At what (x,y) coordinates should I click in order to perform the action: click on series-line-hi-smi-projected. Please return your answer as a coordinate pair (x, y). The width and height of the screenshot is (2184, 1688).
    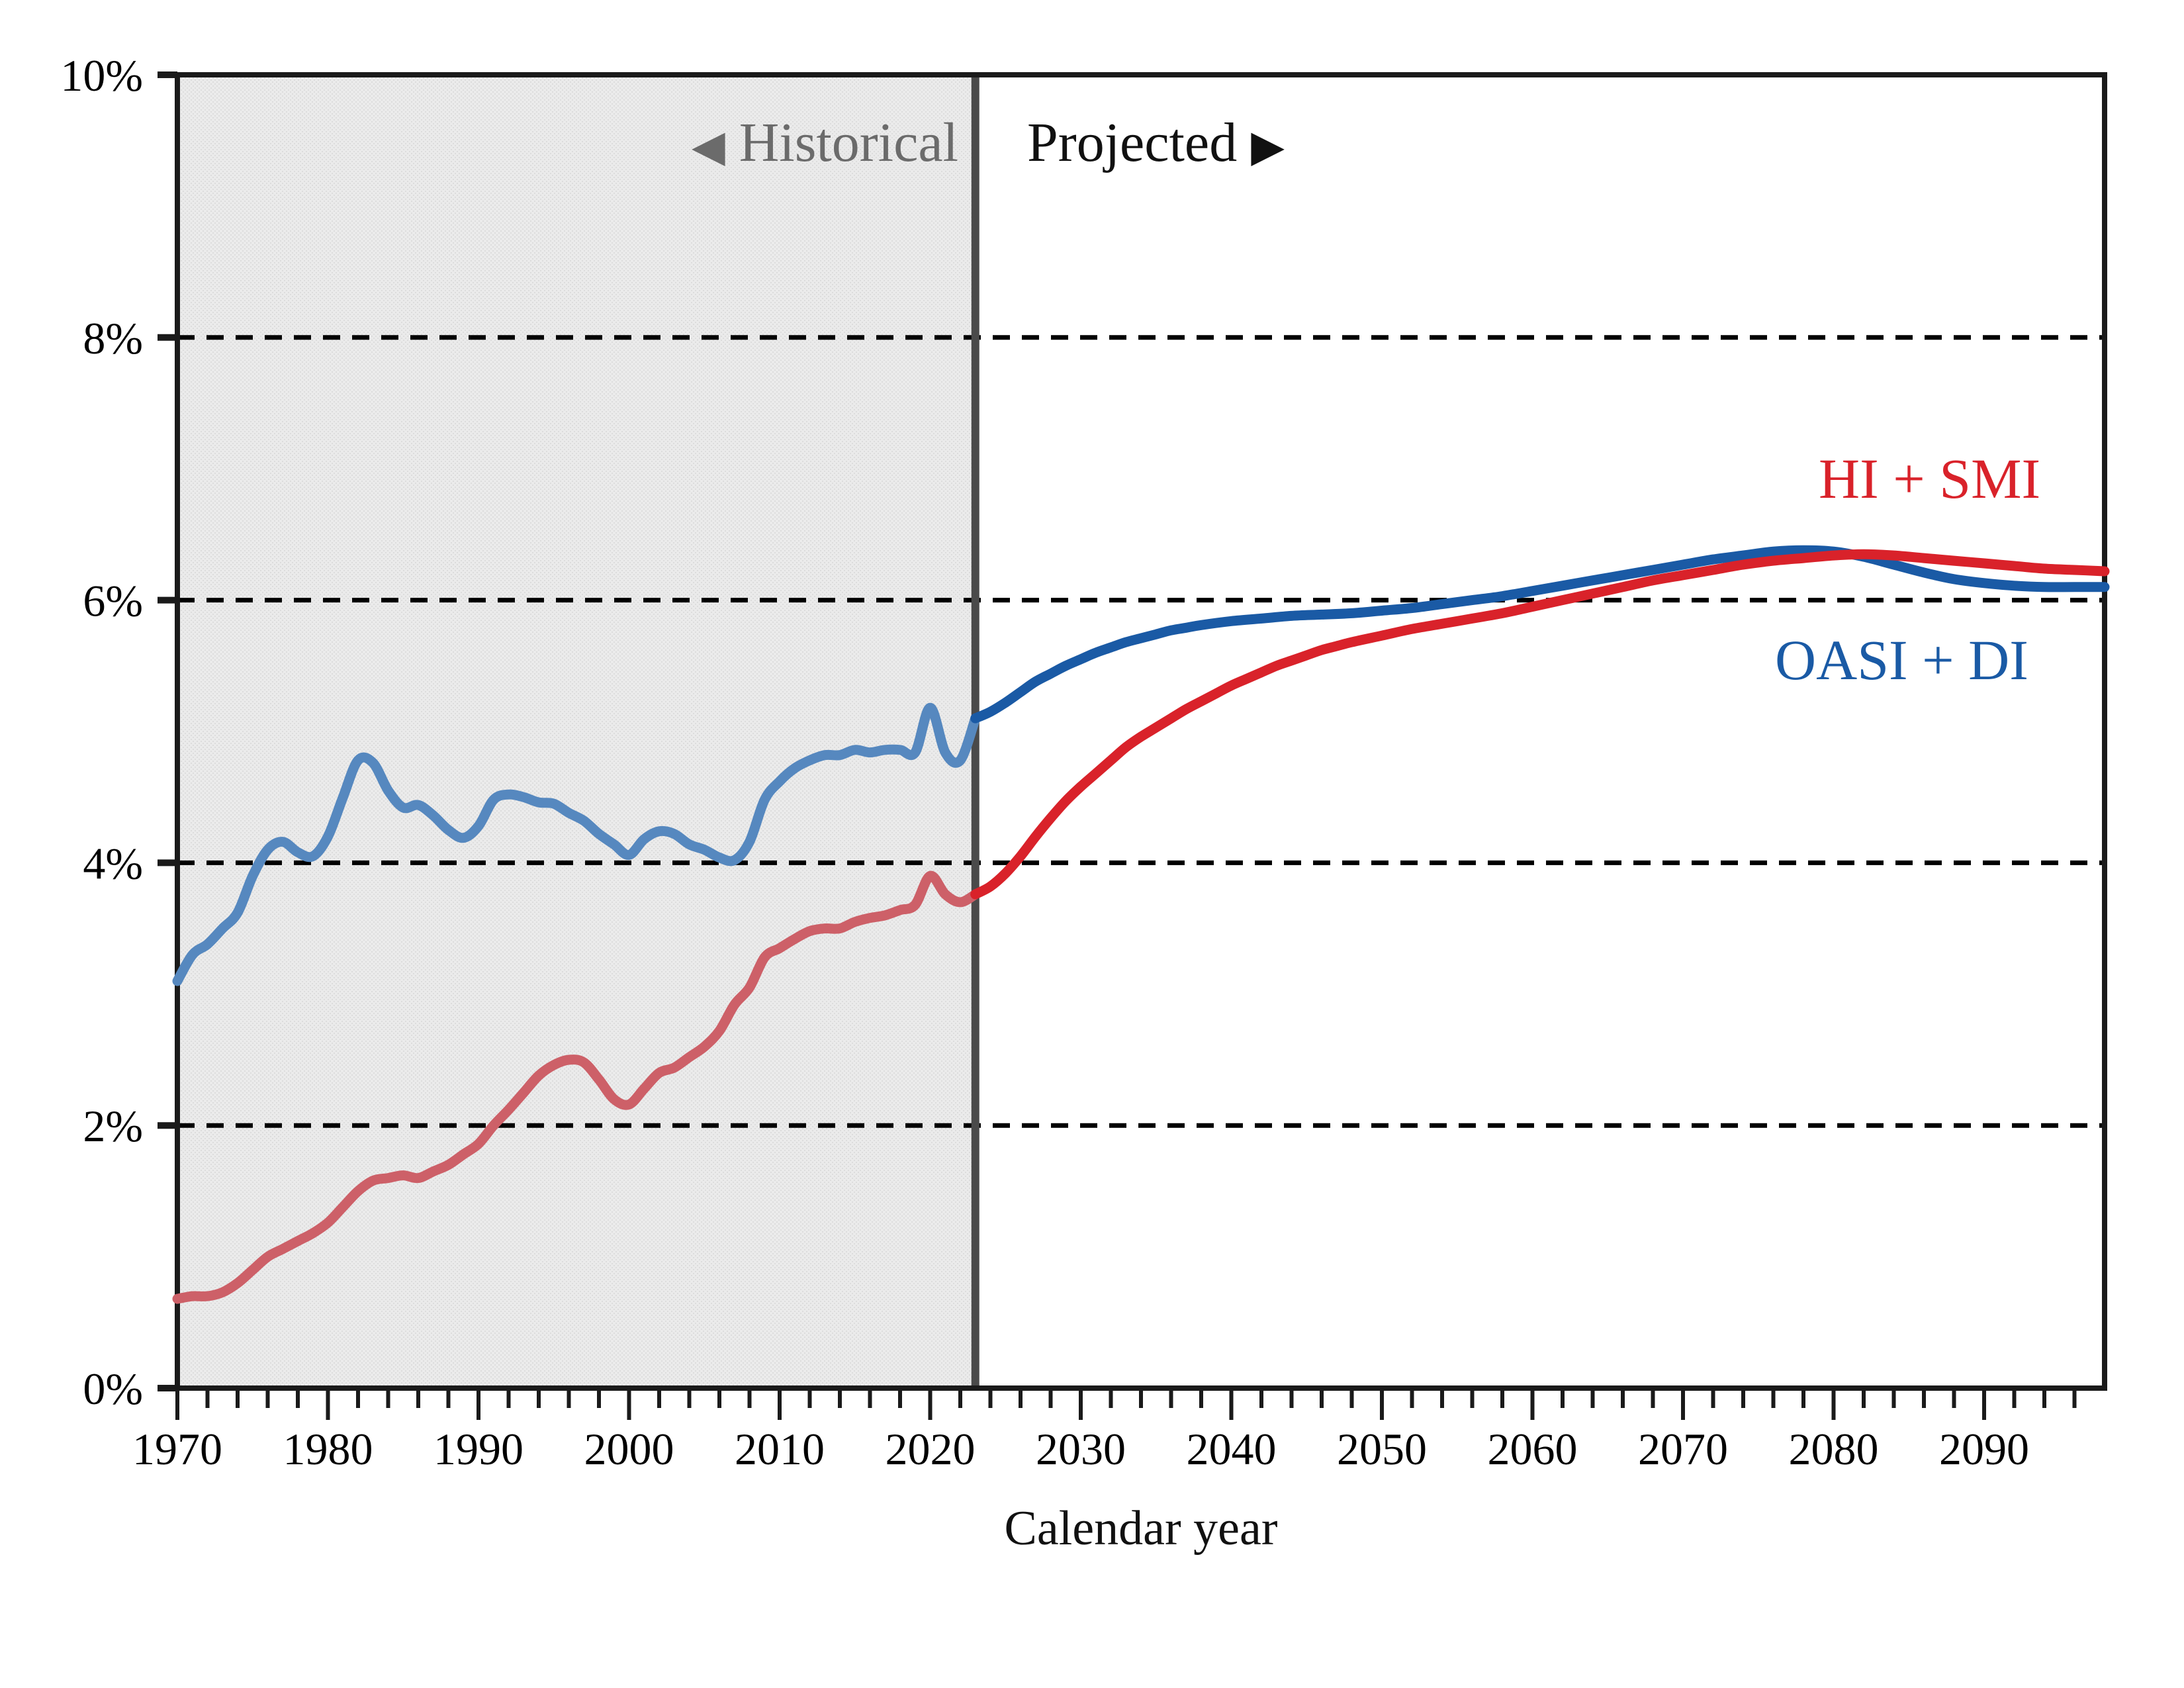
    Looking at the image, I should click on (1540, 724).